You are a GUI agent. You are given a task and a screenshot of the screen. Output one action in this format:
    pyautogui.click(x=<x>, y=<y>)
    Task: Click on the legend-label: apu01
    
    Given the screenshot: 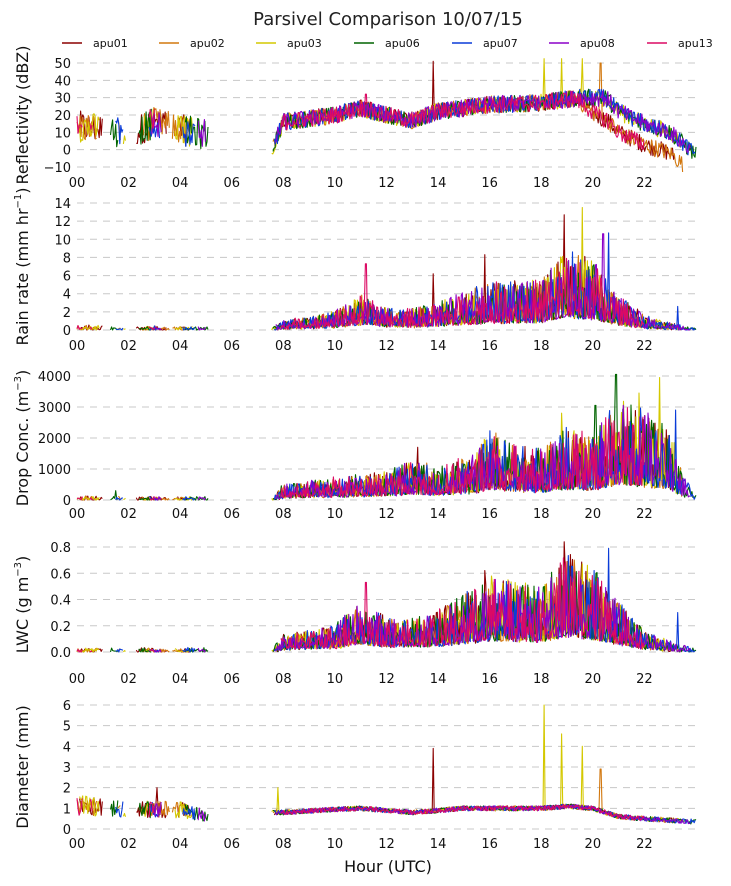 What is the action you would take?
    pyautogui.click(x=110, y=43)
    